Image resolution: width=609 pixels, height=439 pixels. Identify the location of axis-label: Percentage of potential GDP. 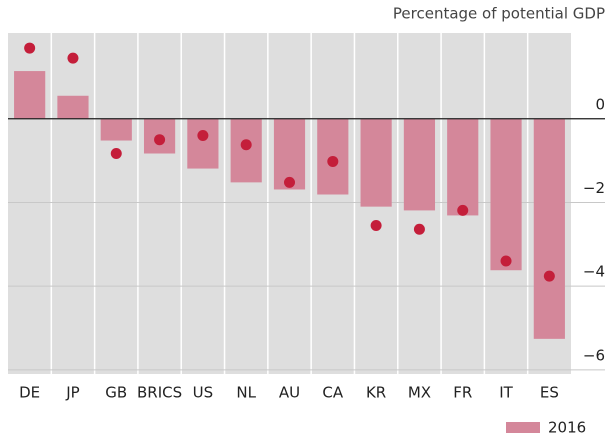
(499, 14).